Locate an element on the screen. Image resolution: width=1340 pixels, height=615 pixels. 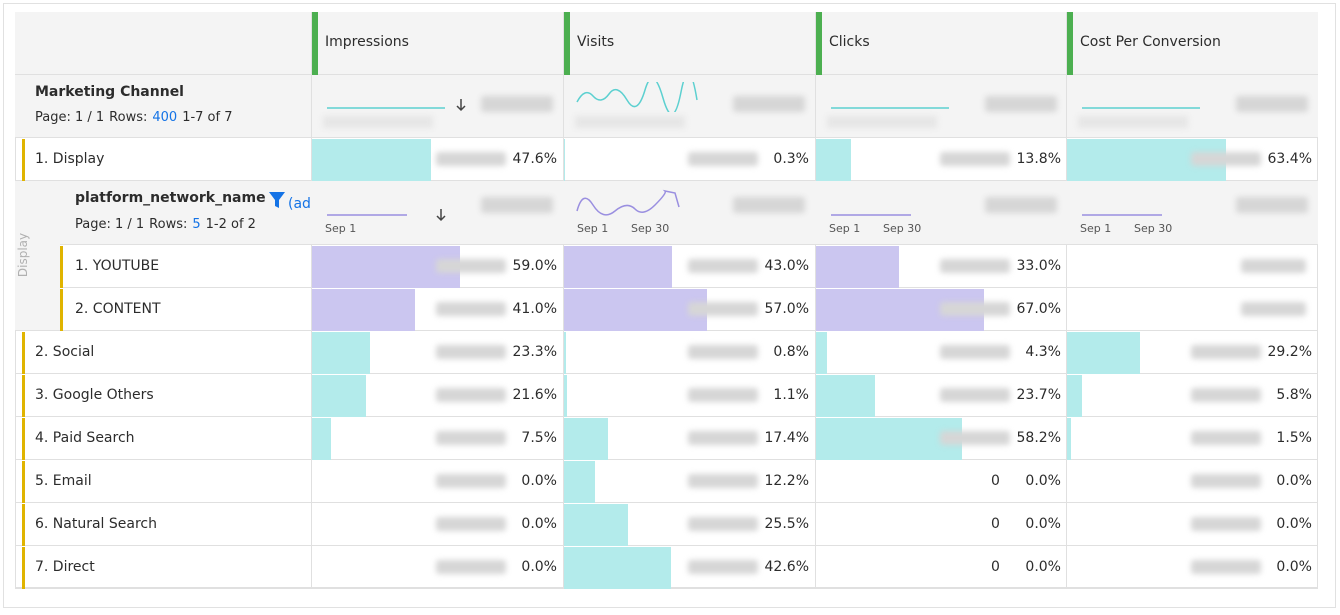
percent: 23.3% is located at coordinates (534, 352).